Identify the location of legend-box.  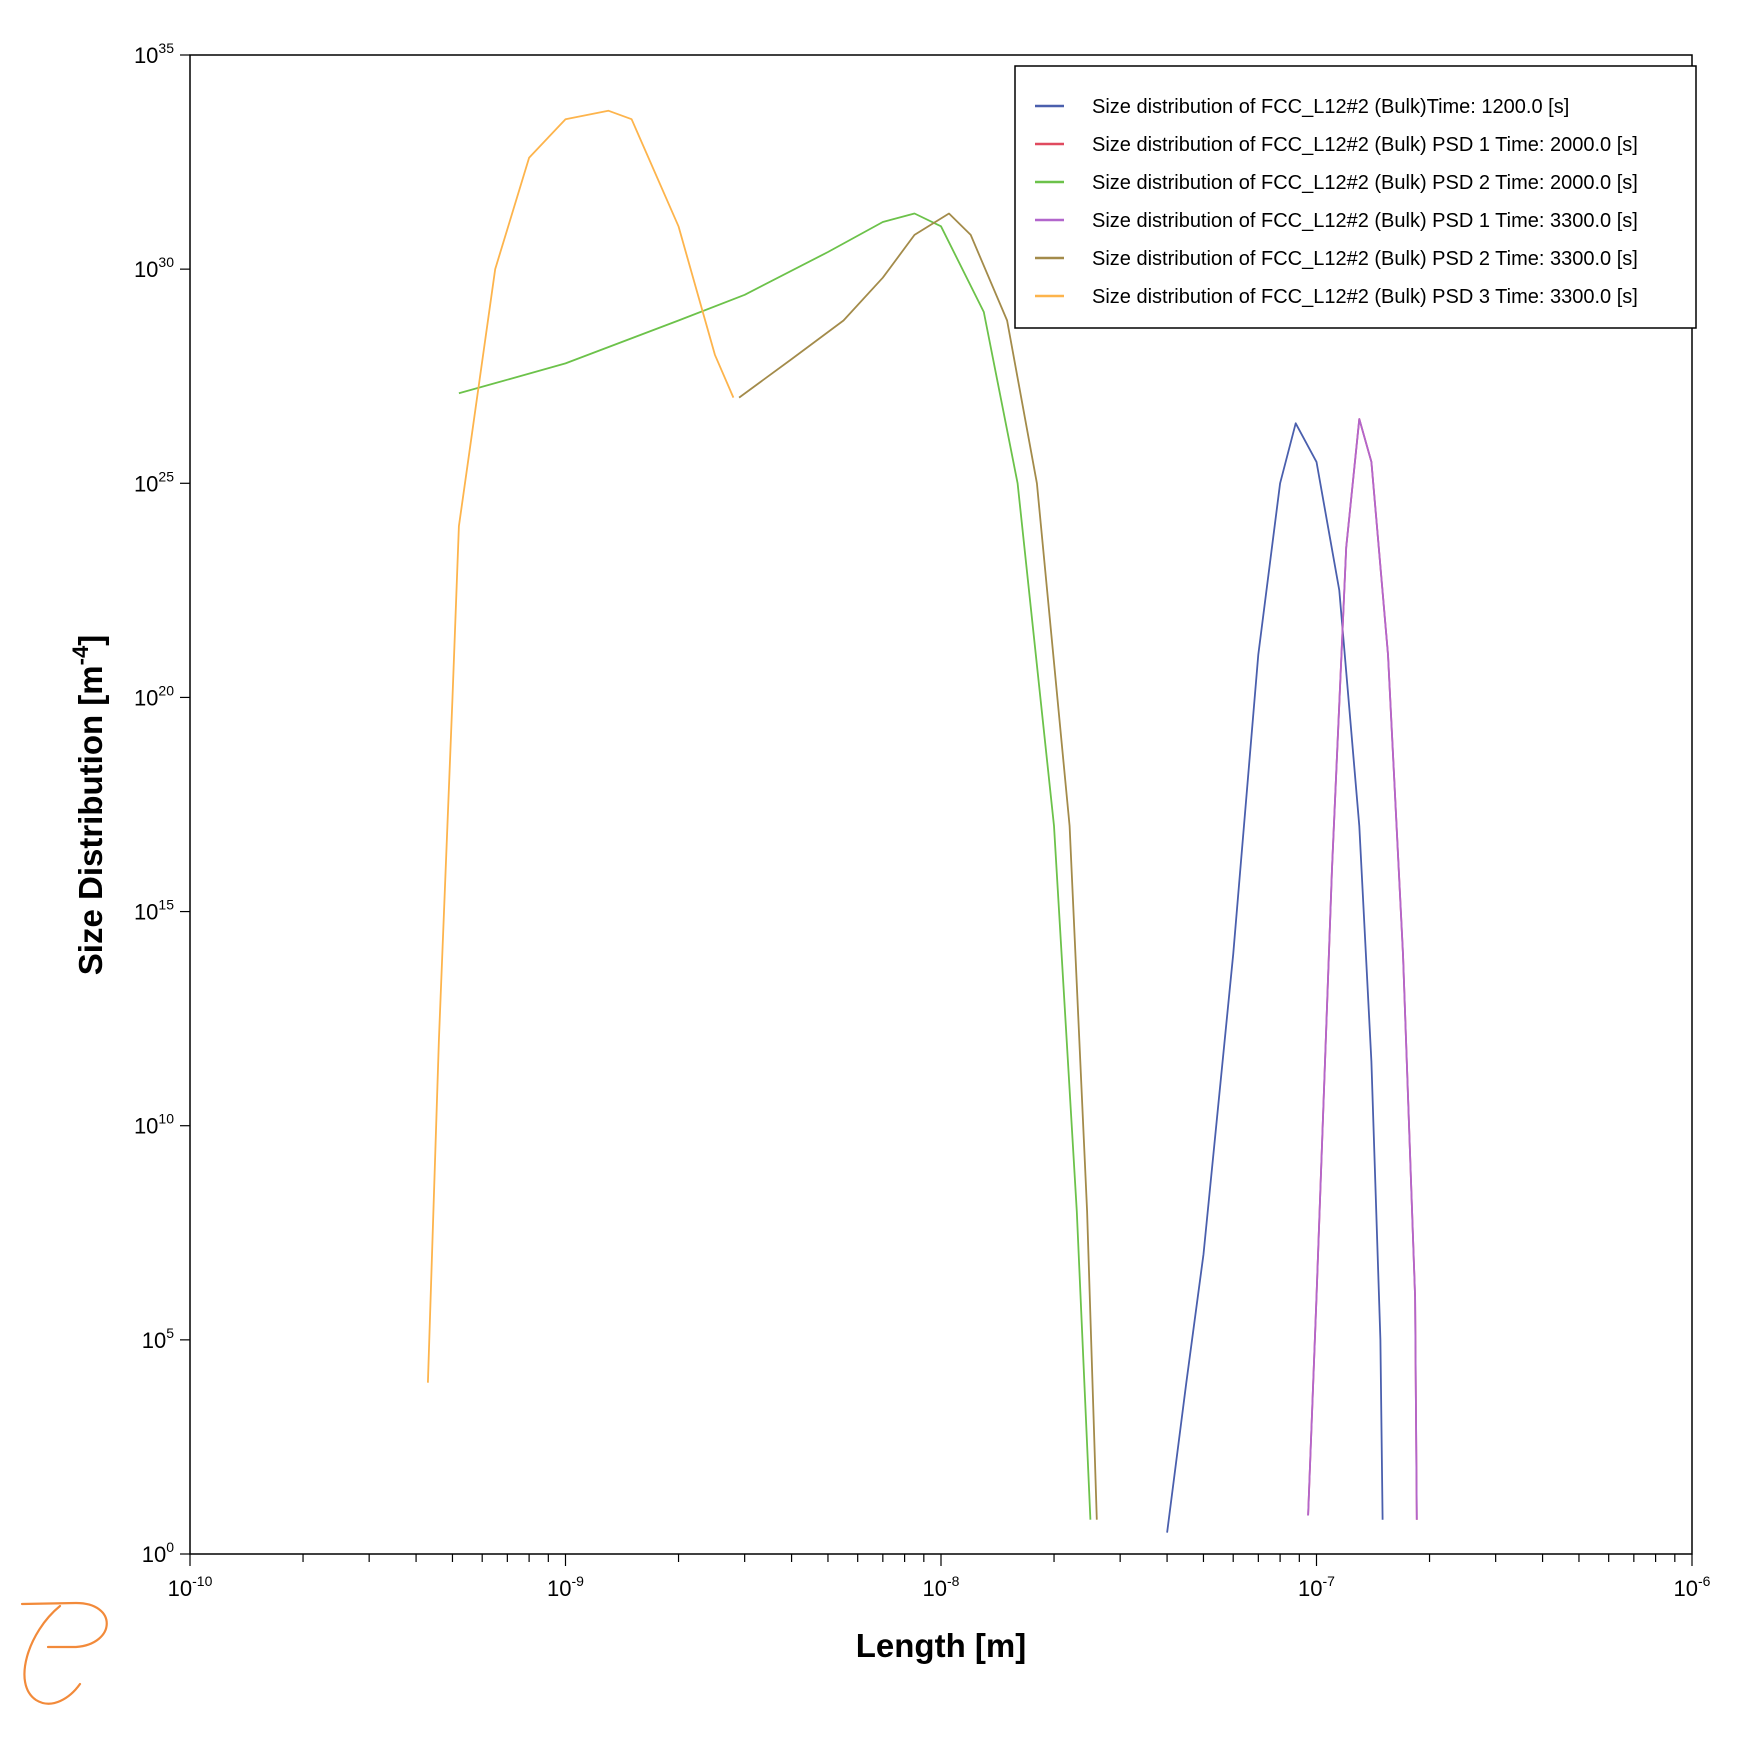
(1355, 197).